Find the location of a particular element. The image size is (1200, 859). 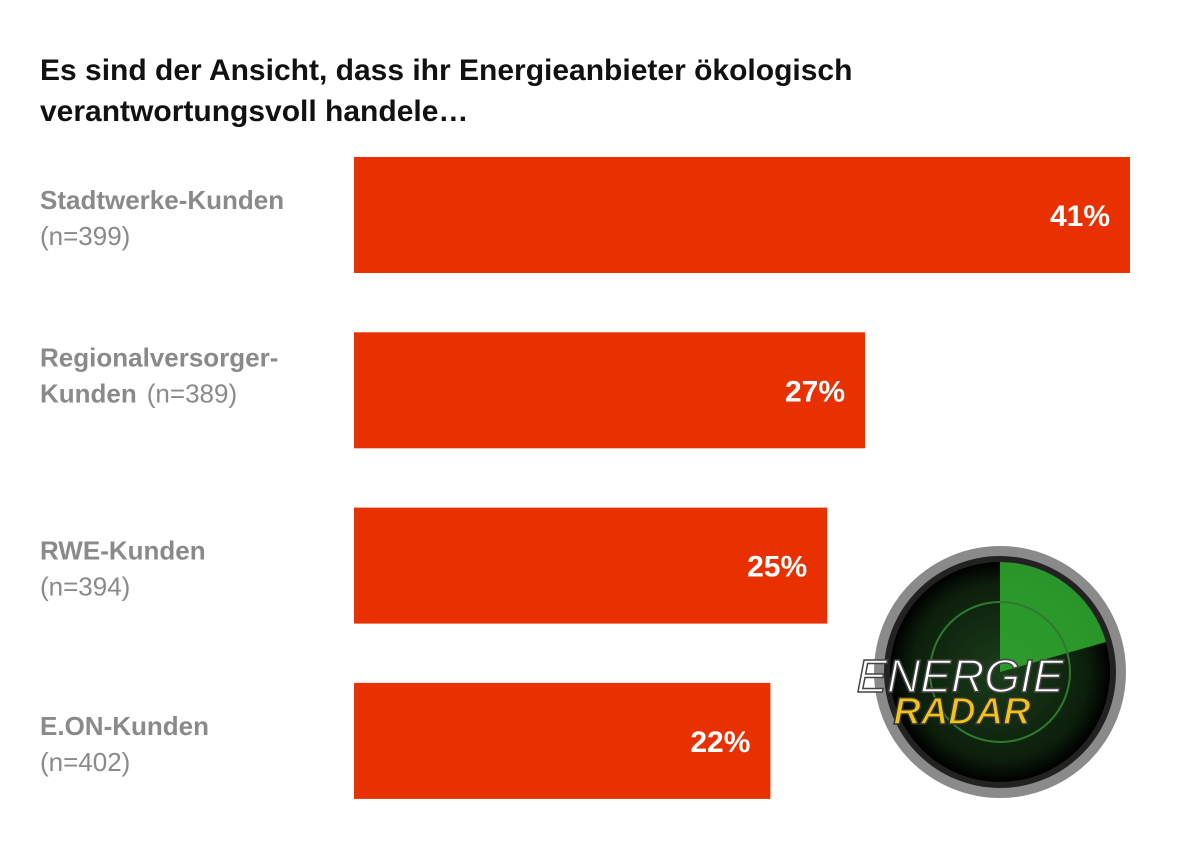

category-label: RWE-Kunden is located at coordinates (123, 551).